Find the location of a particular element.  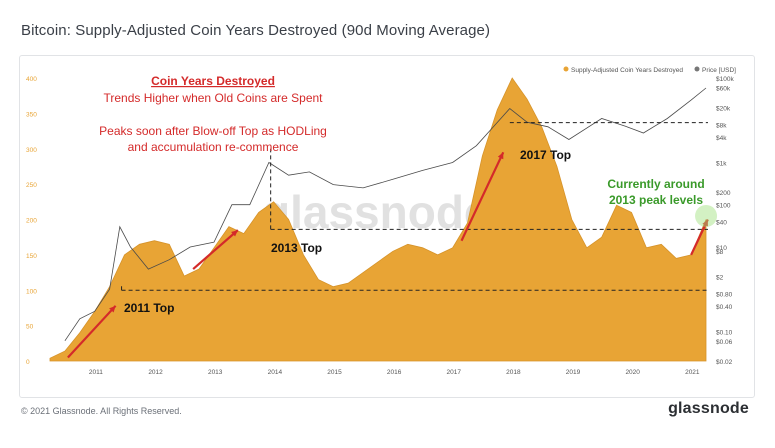

annotation-heading: Coin Years Destroyed is located at coordinates (213, 81).